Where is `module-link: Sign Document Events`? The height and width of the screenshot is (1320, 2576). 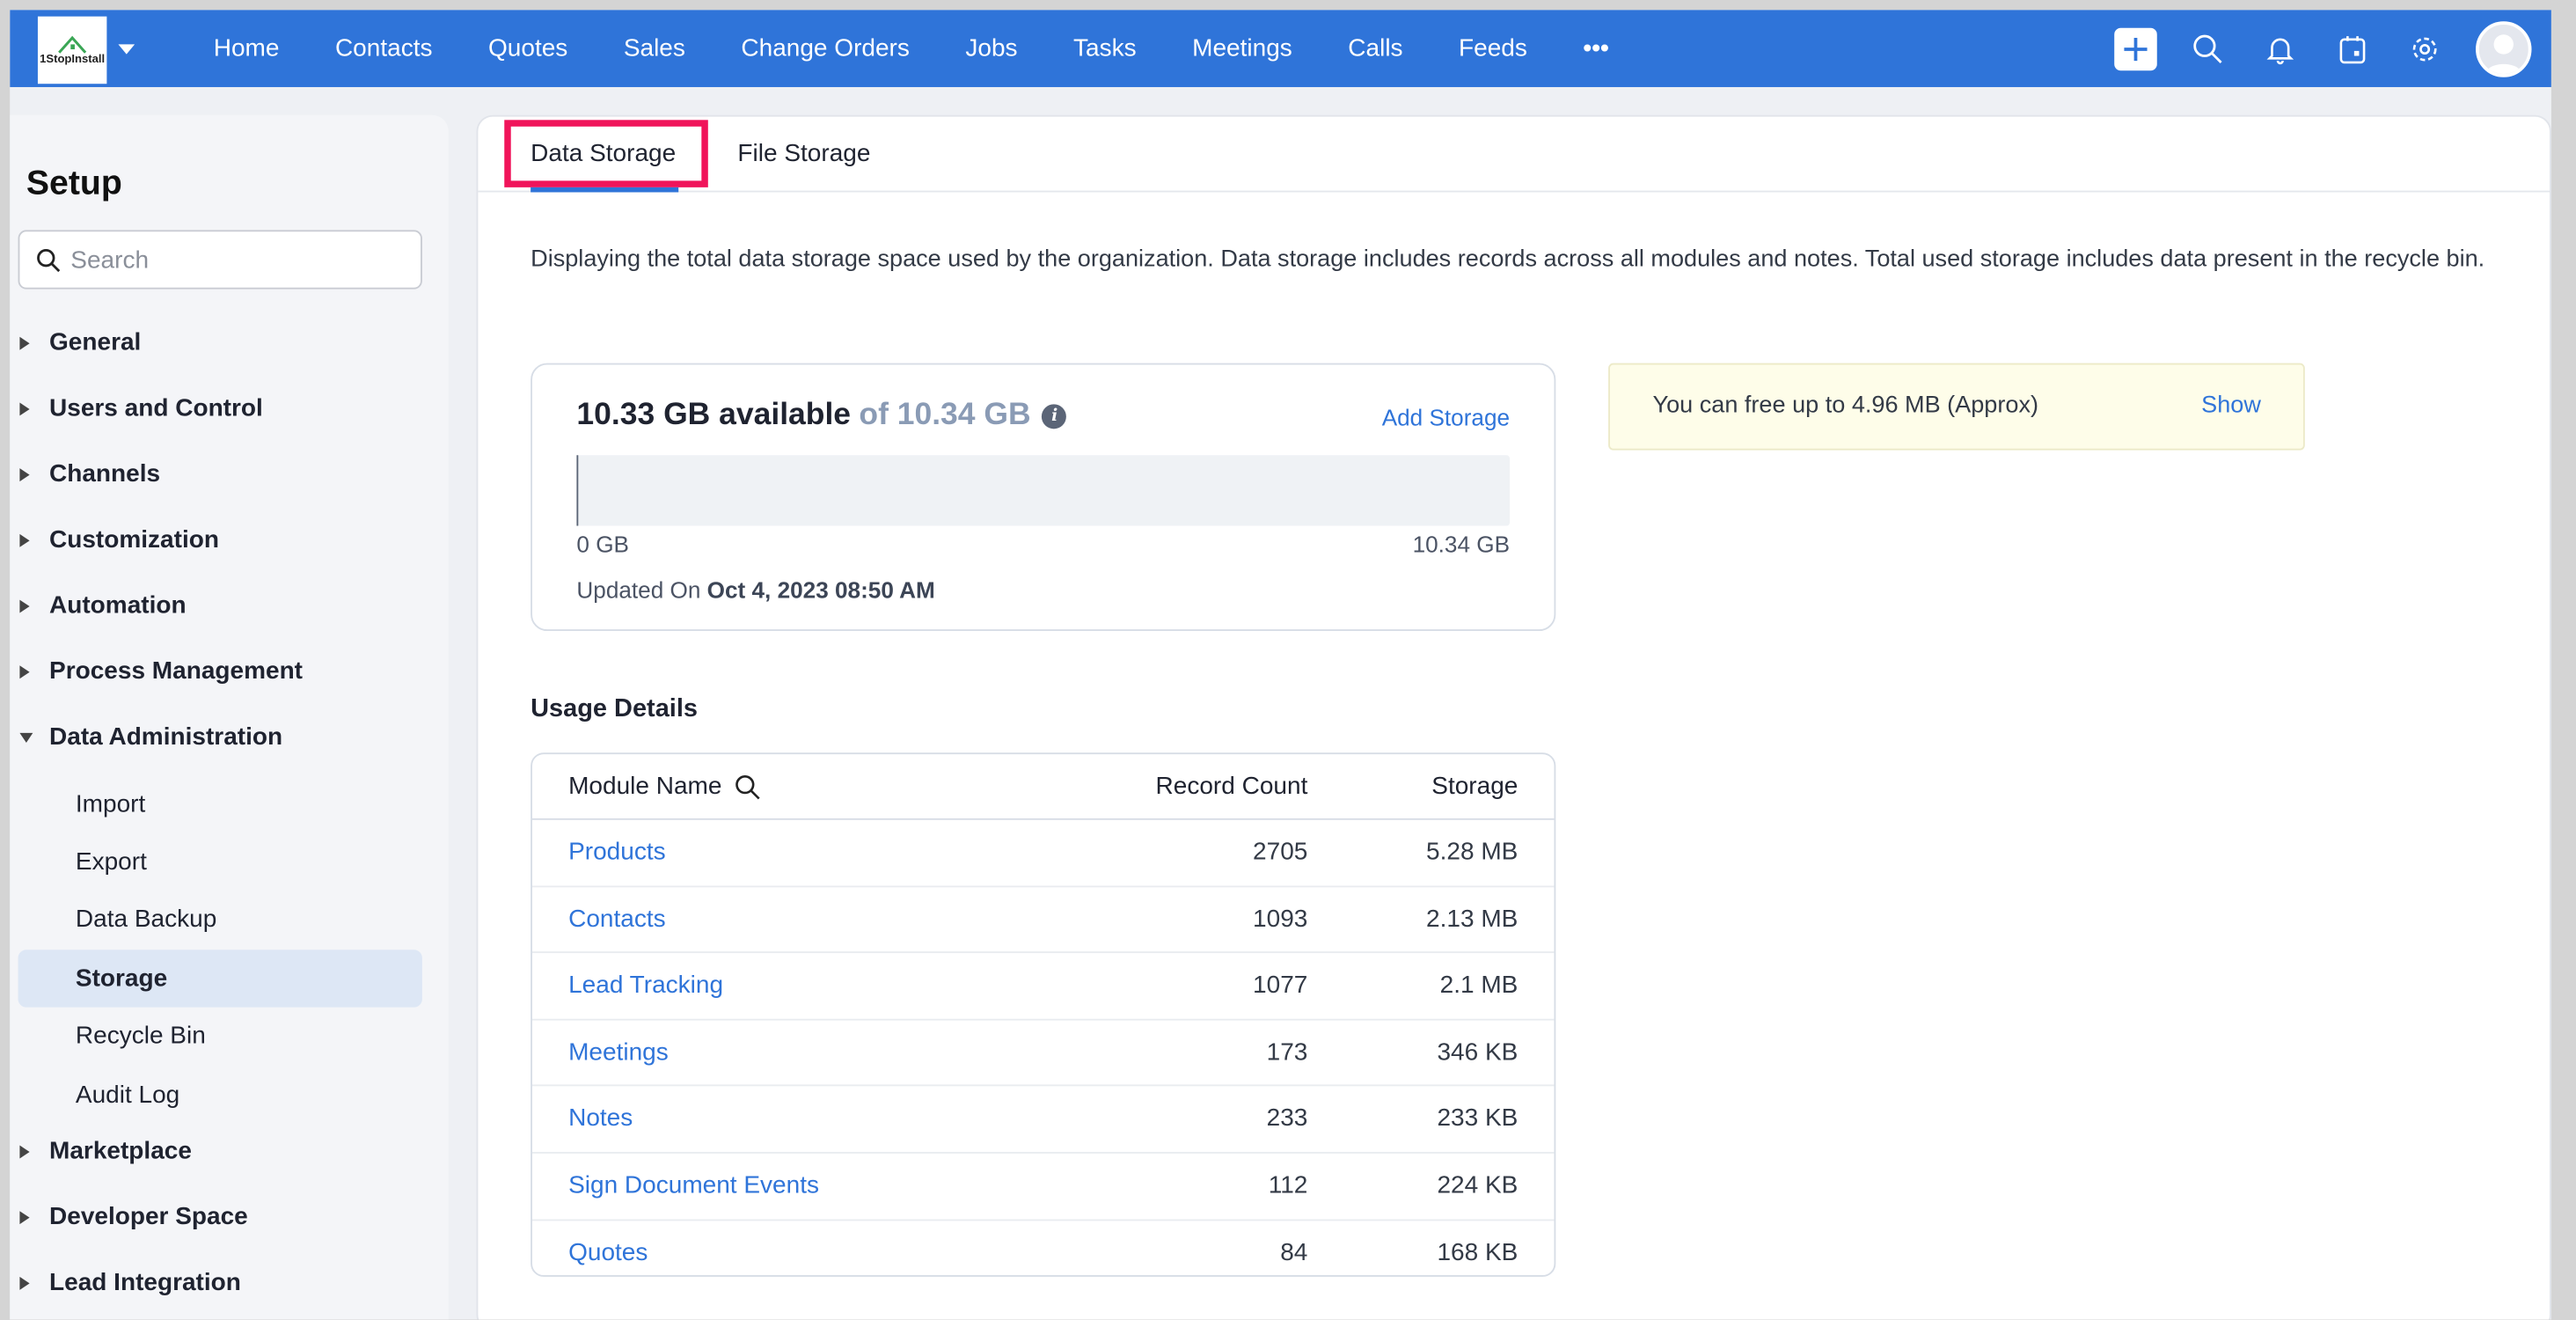 module-link: Sign Document Events is located at coordinates (693, 1185).